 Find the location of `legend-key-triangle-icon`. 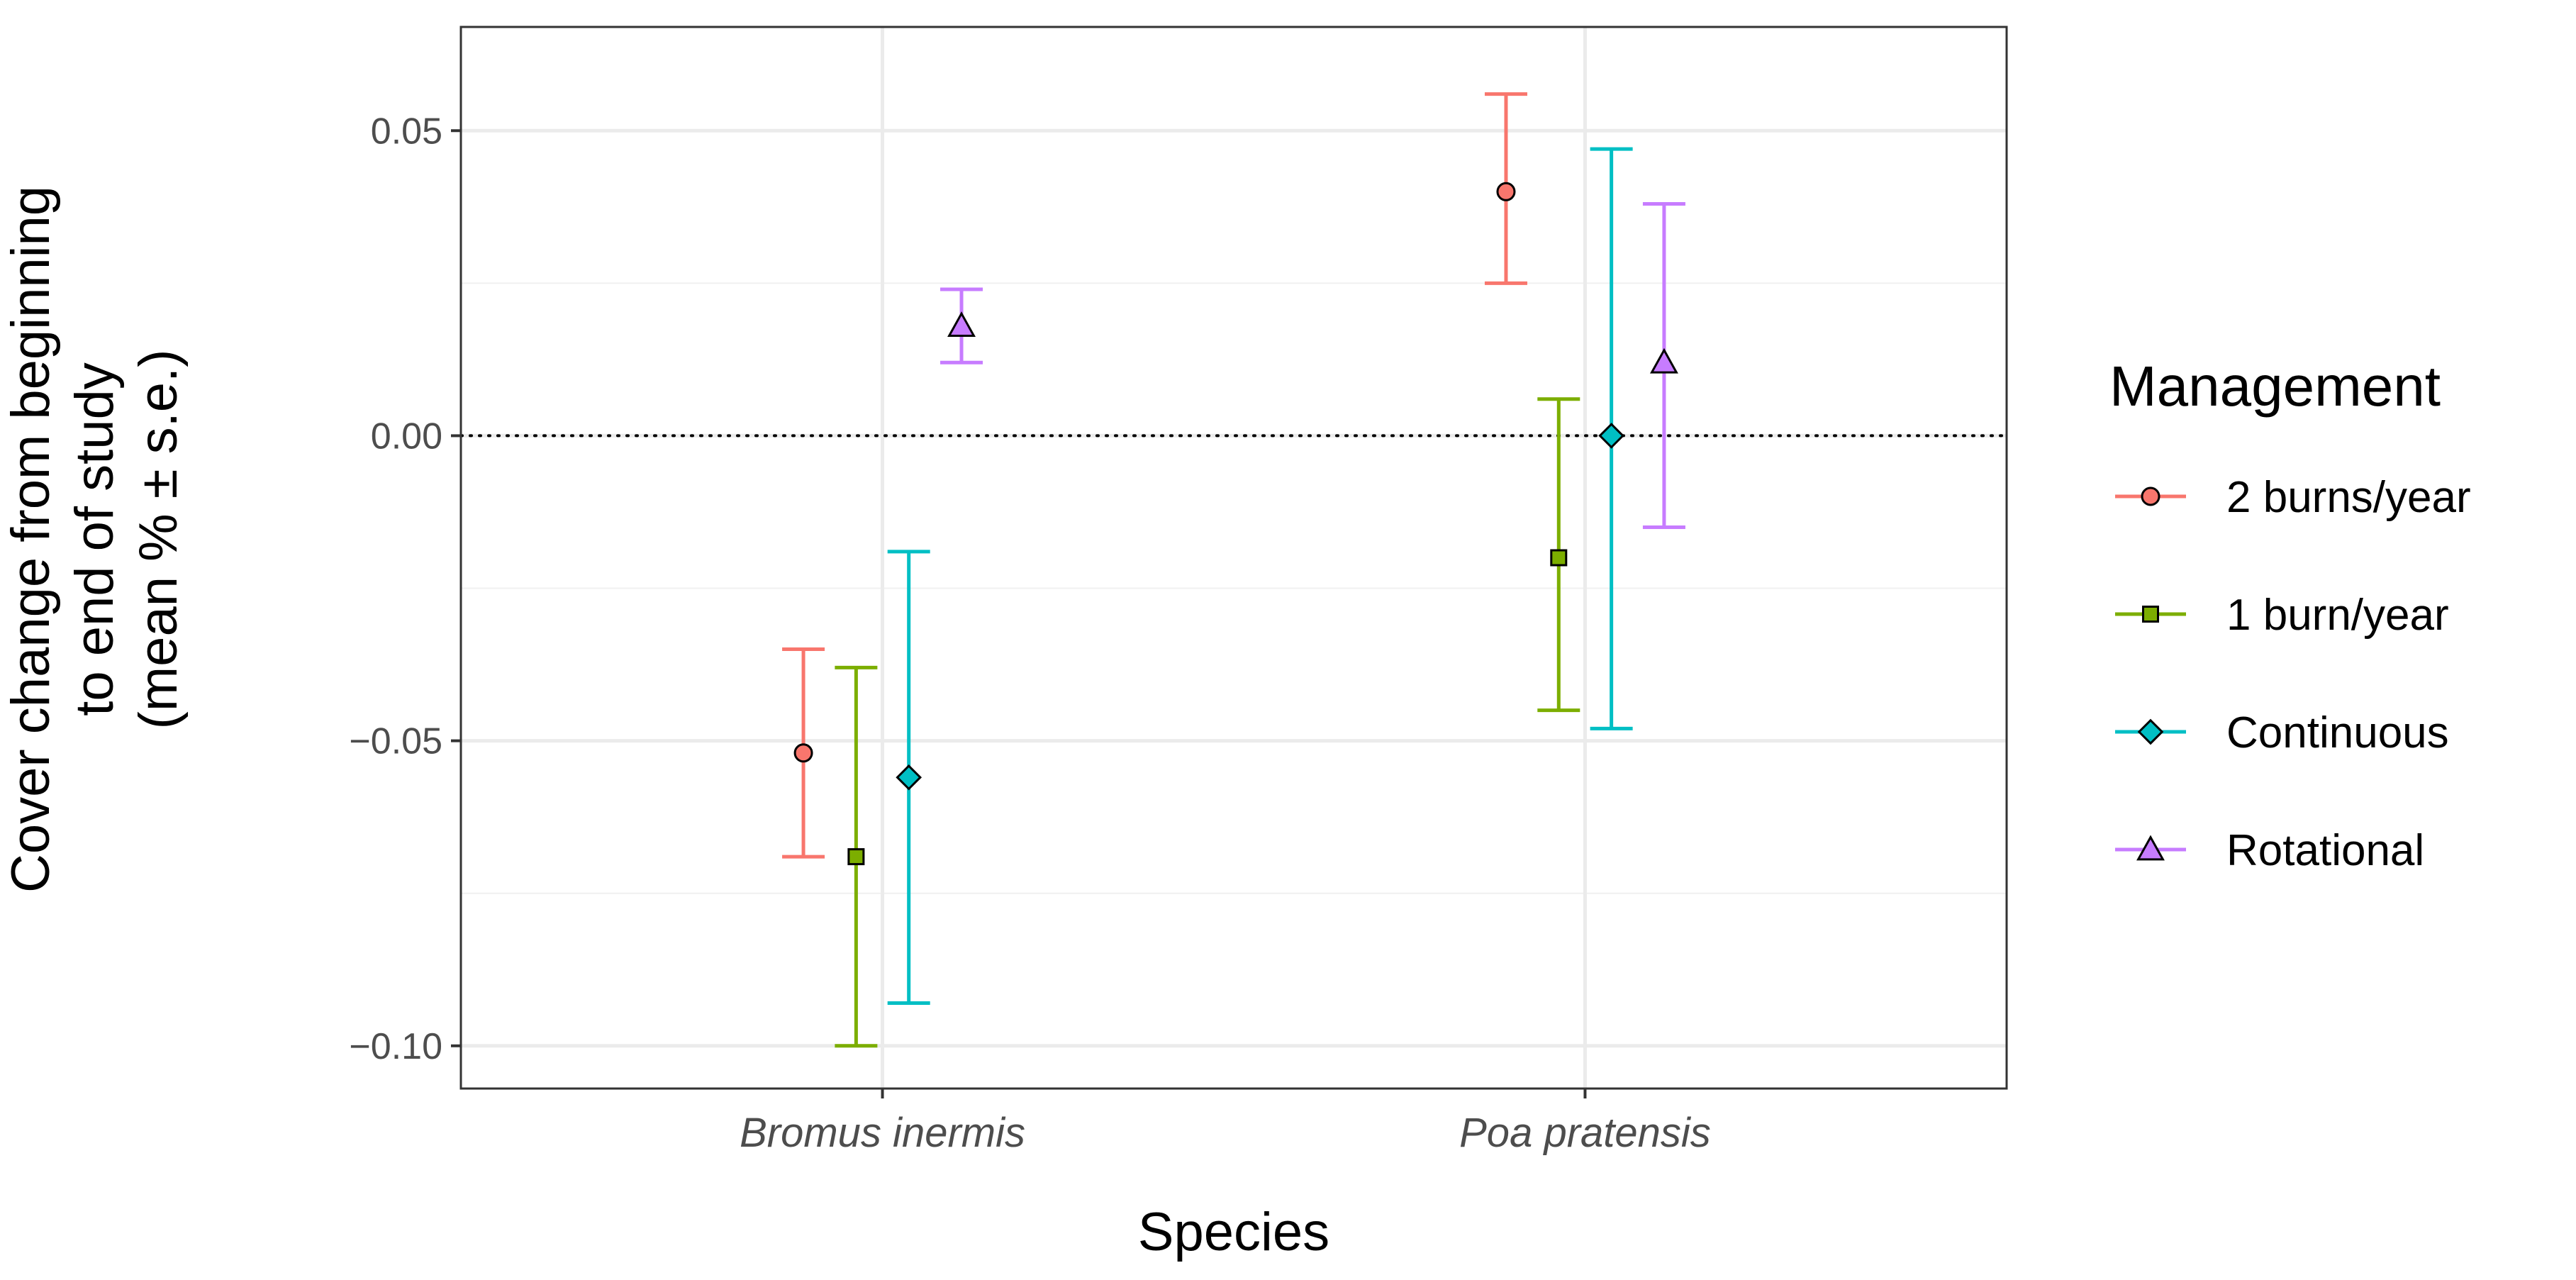

legend-key-triangle-icon is located at coordinates (2150, 848).